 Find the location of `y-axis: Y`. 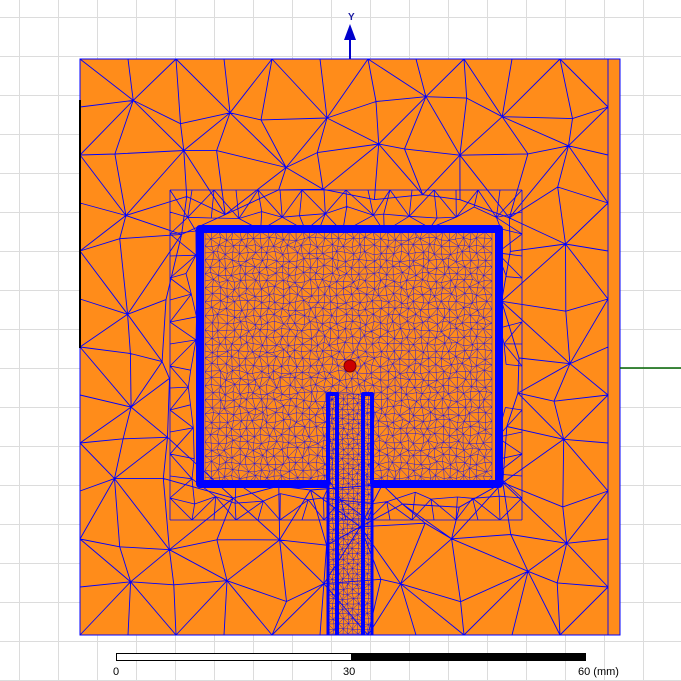

y-axis: Y is located at coordinates (350, 35).